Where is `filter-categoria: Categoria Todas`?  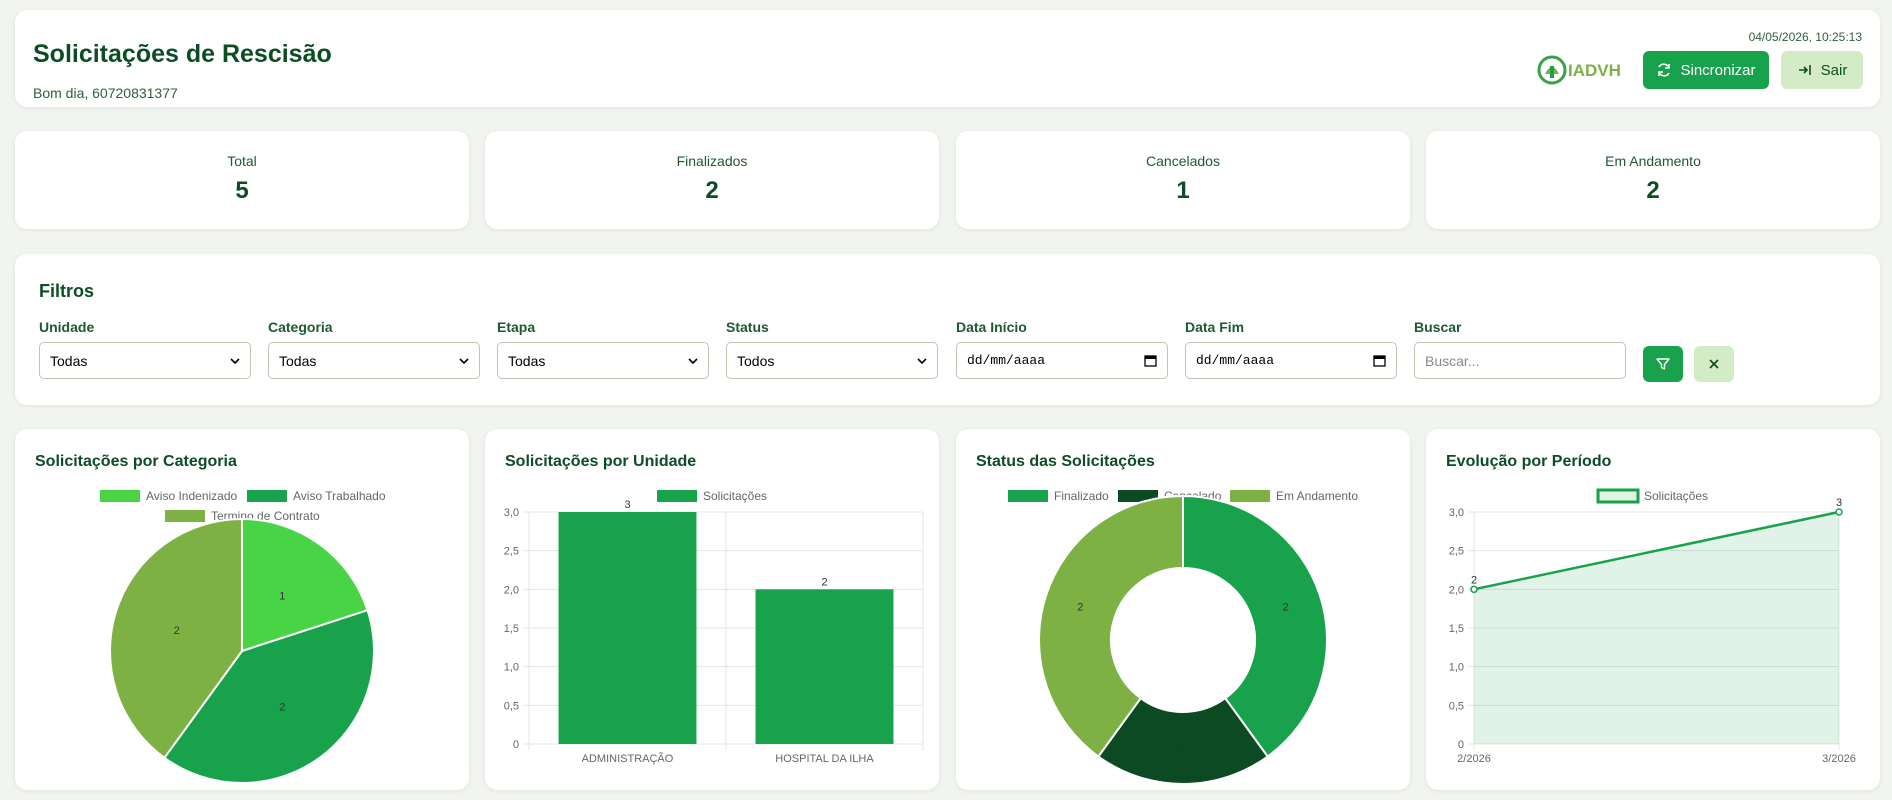
filter-categoria: Categoria Todas is located at coordinates (374, 349).